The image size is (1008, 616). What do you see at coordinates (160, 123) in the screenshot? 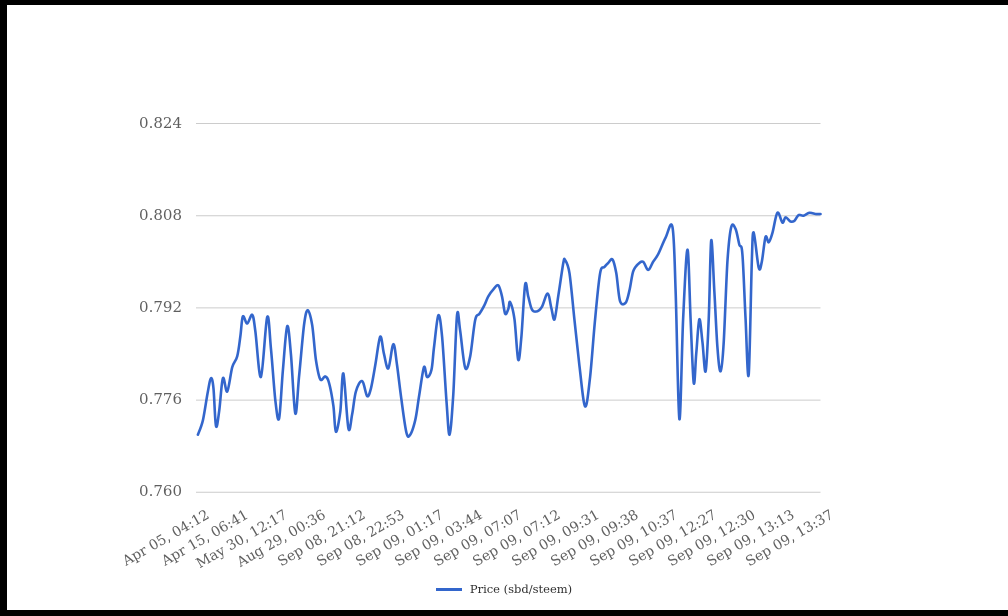
I see `y-tick-label: 0.824` at bounding box center [160, 123].